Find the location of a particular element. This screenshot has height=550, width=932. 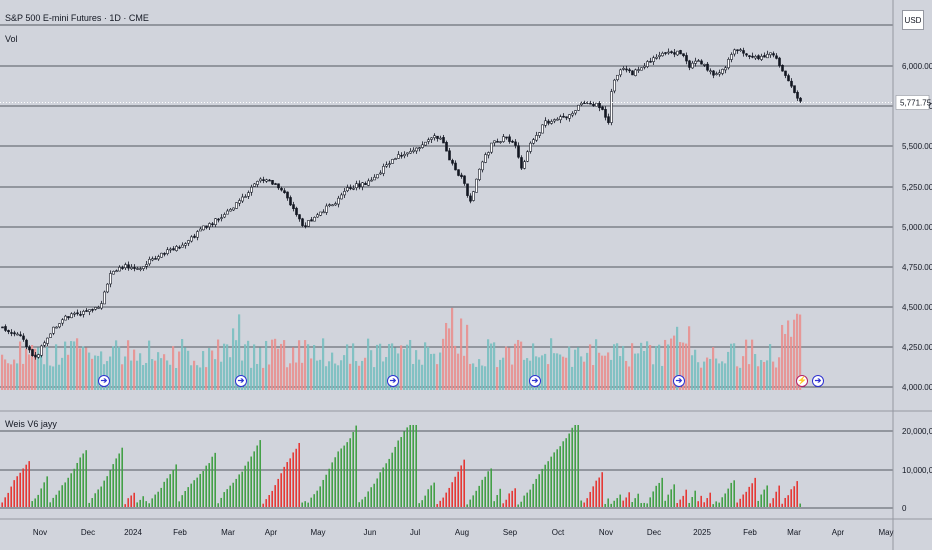

indicator-axis: 20,000,000 10,000,000 0 is located at coordinates (917, 470).